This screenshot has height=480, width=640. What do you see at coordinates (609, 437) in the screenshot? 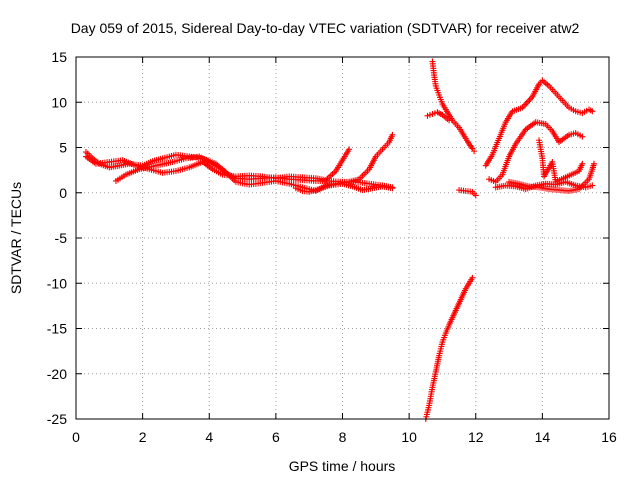
I see `x-tick-label: 16` at bounding box center [609, 437].